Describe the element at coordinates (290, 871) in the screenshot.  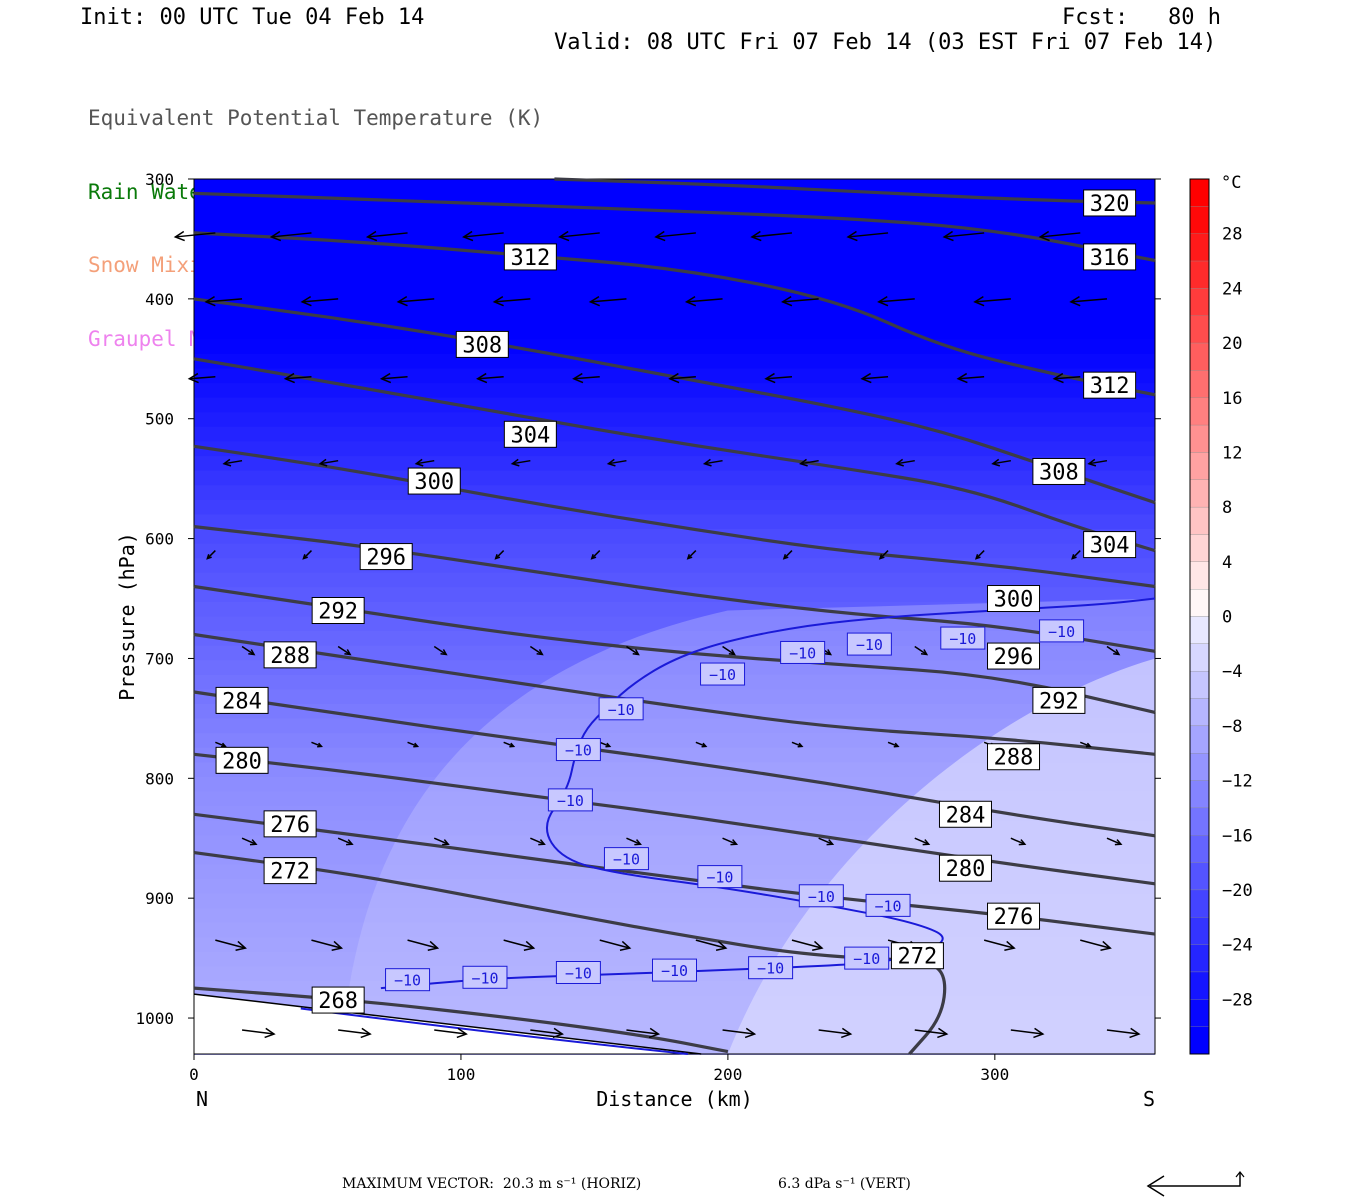
I see `theta-e-label: 272` at that location.